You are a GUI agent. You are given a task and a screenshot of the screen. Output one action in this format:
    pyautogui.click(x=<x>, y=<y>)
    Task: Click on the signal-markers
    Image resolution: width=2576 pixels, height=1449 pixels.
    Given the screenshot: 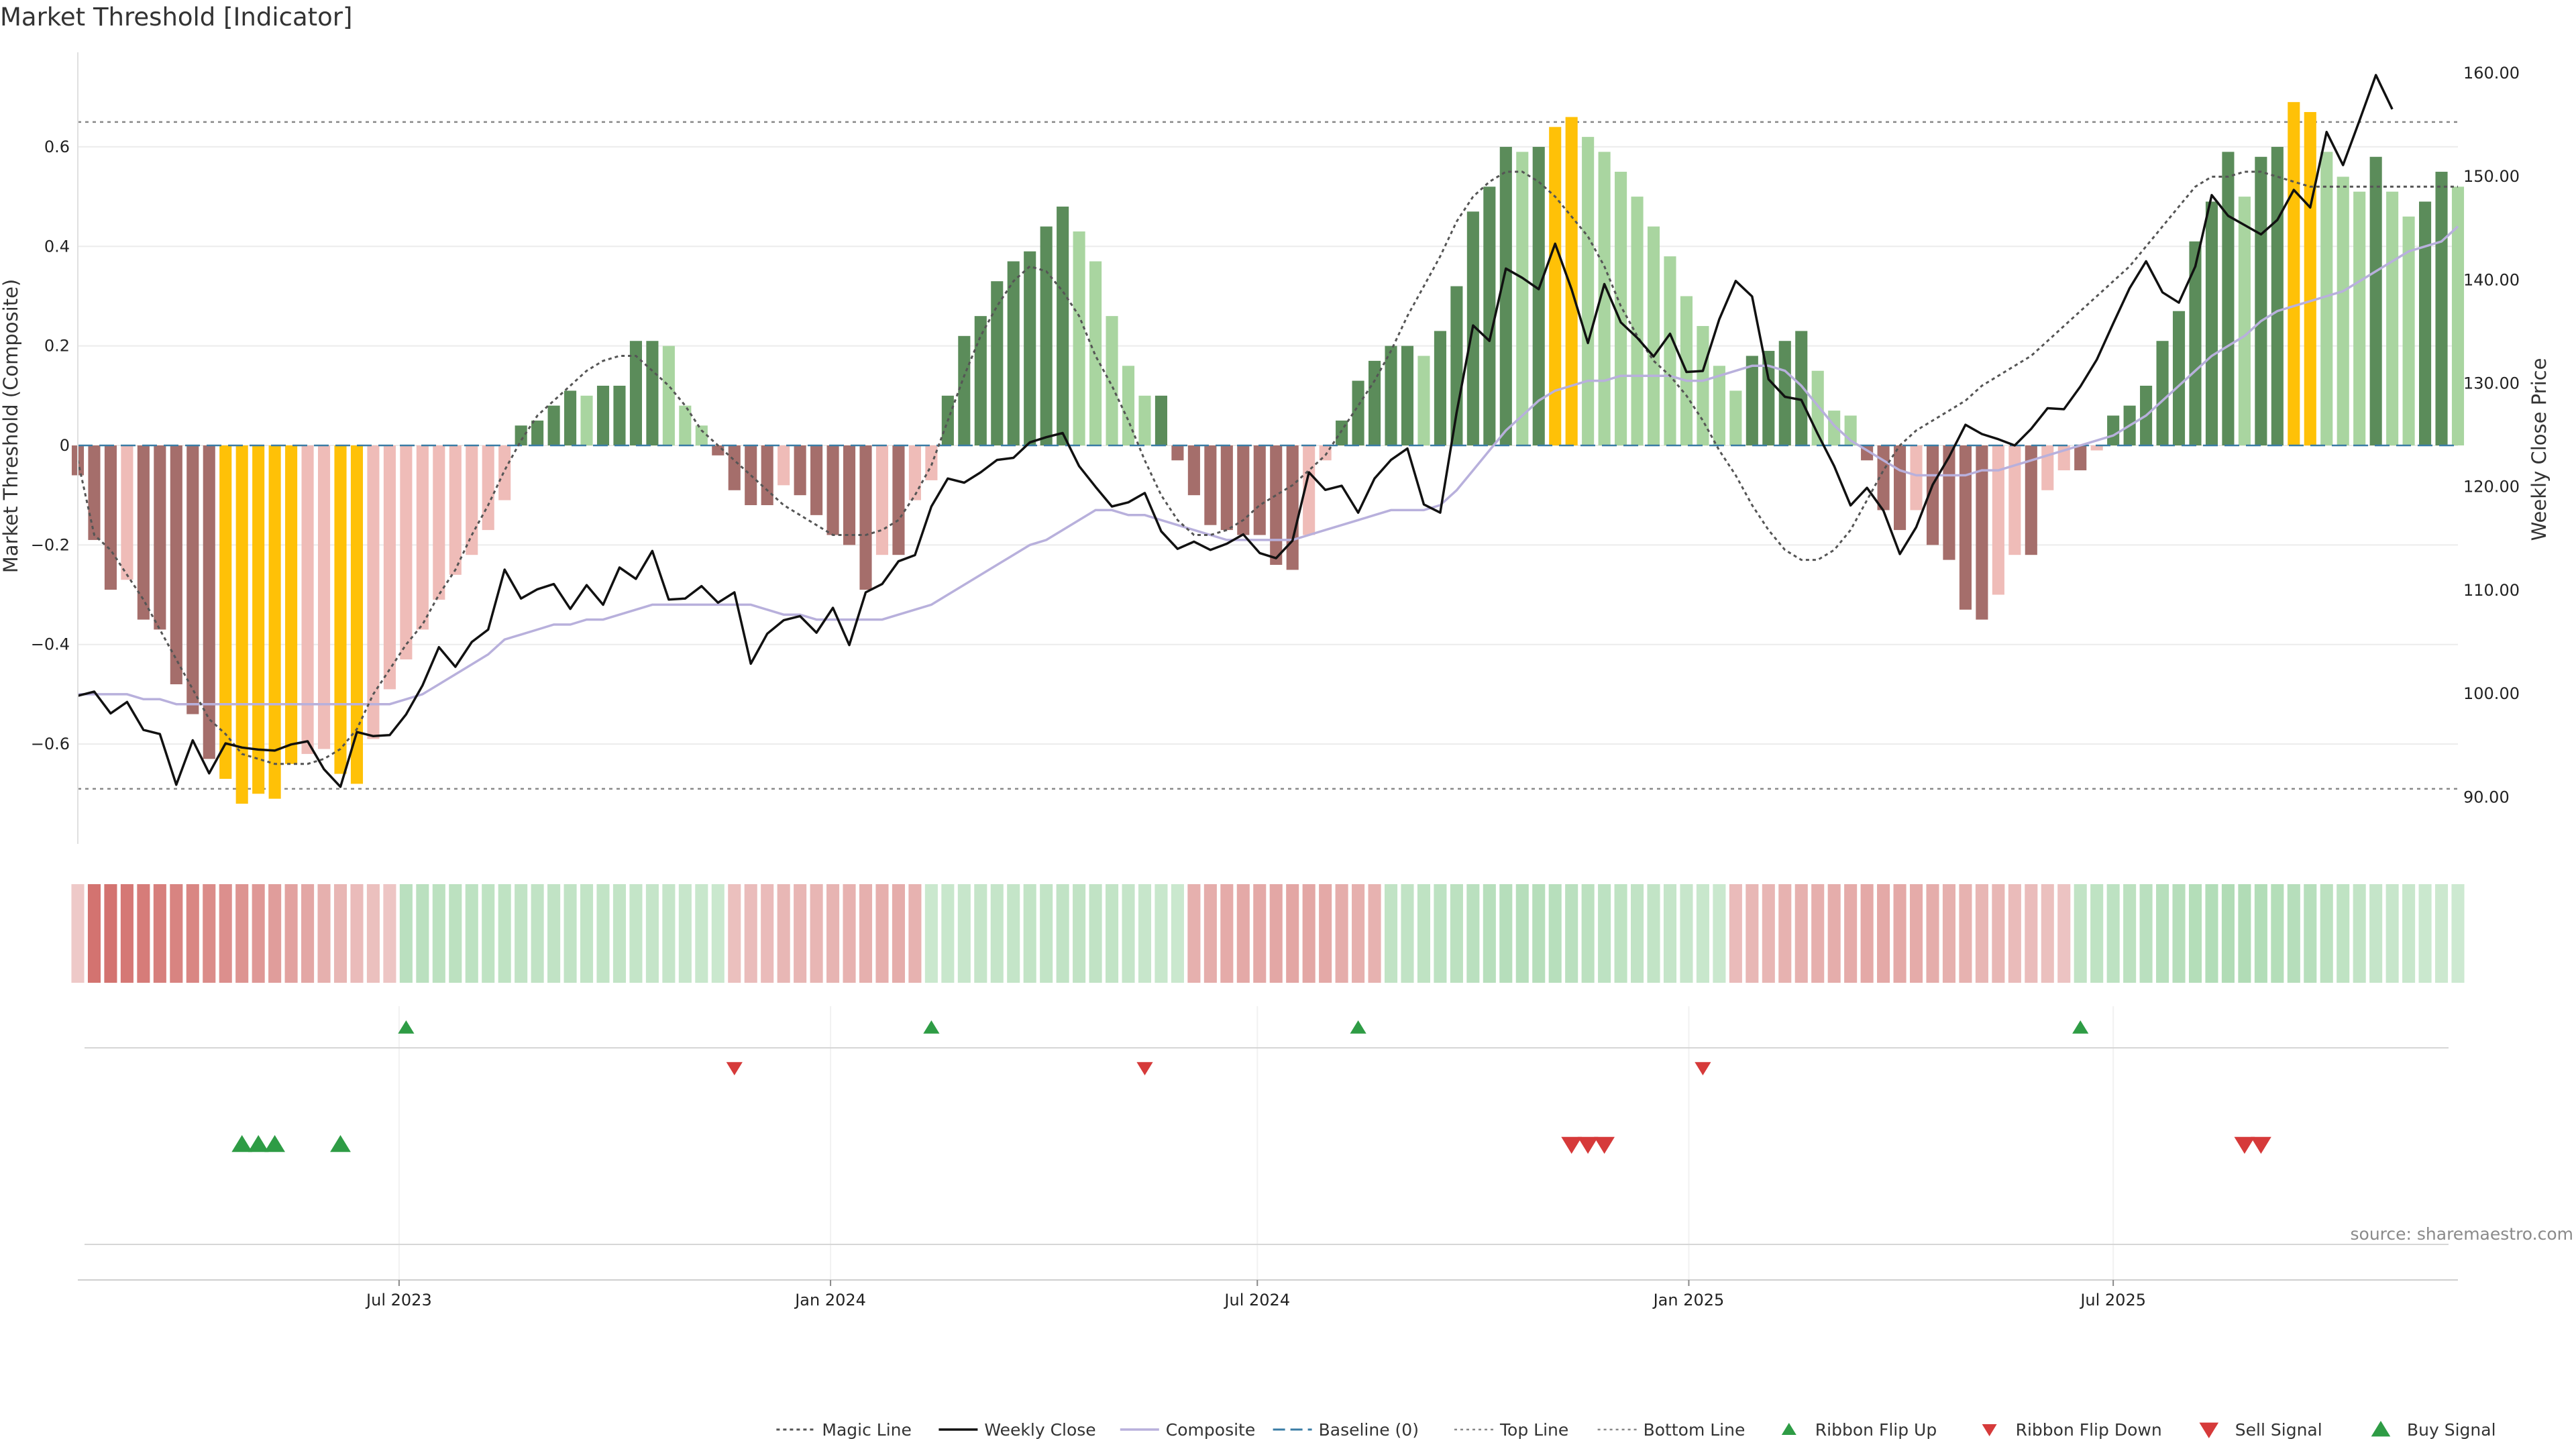 What is the action you would take?
    pyautogui.click(x=1267, y=1132)
    